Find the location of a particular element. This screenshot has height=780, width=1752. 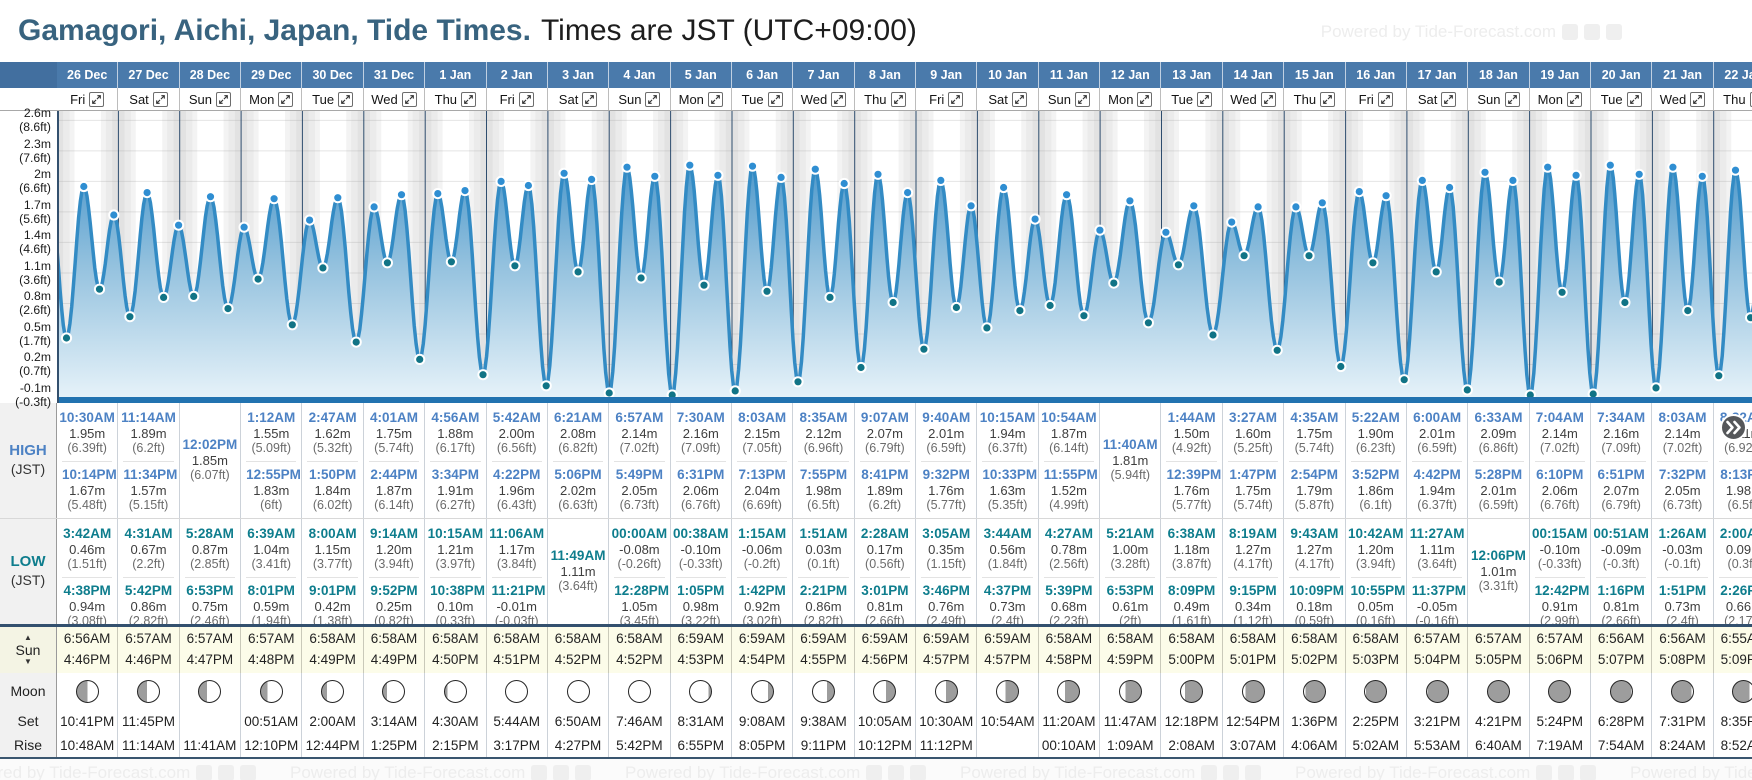

weekday-label: Tue is located at coordinates (1611, 99).